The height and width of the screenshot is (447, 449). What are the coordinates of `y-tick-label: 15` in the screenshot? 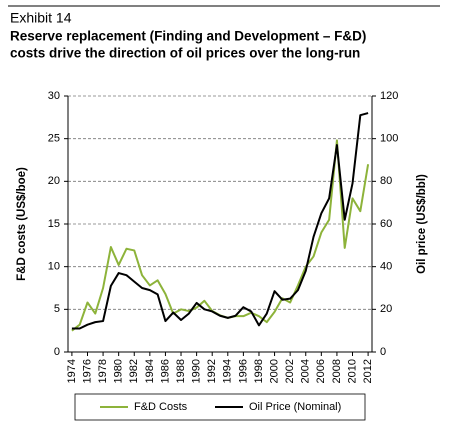 It's located at (54, 224).